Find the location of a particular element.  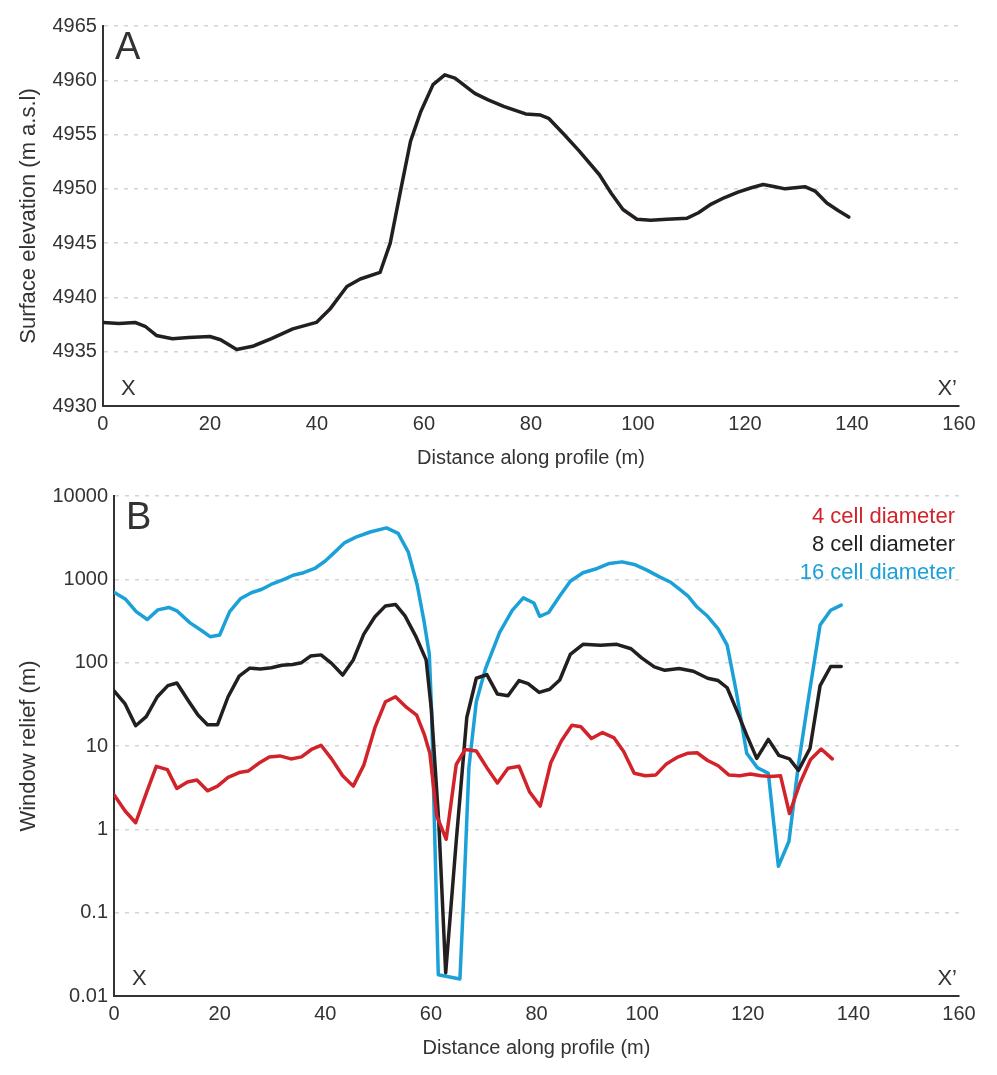

annotation: B is located at coordinates (139, 516).